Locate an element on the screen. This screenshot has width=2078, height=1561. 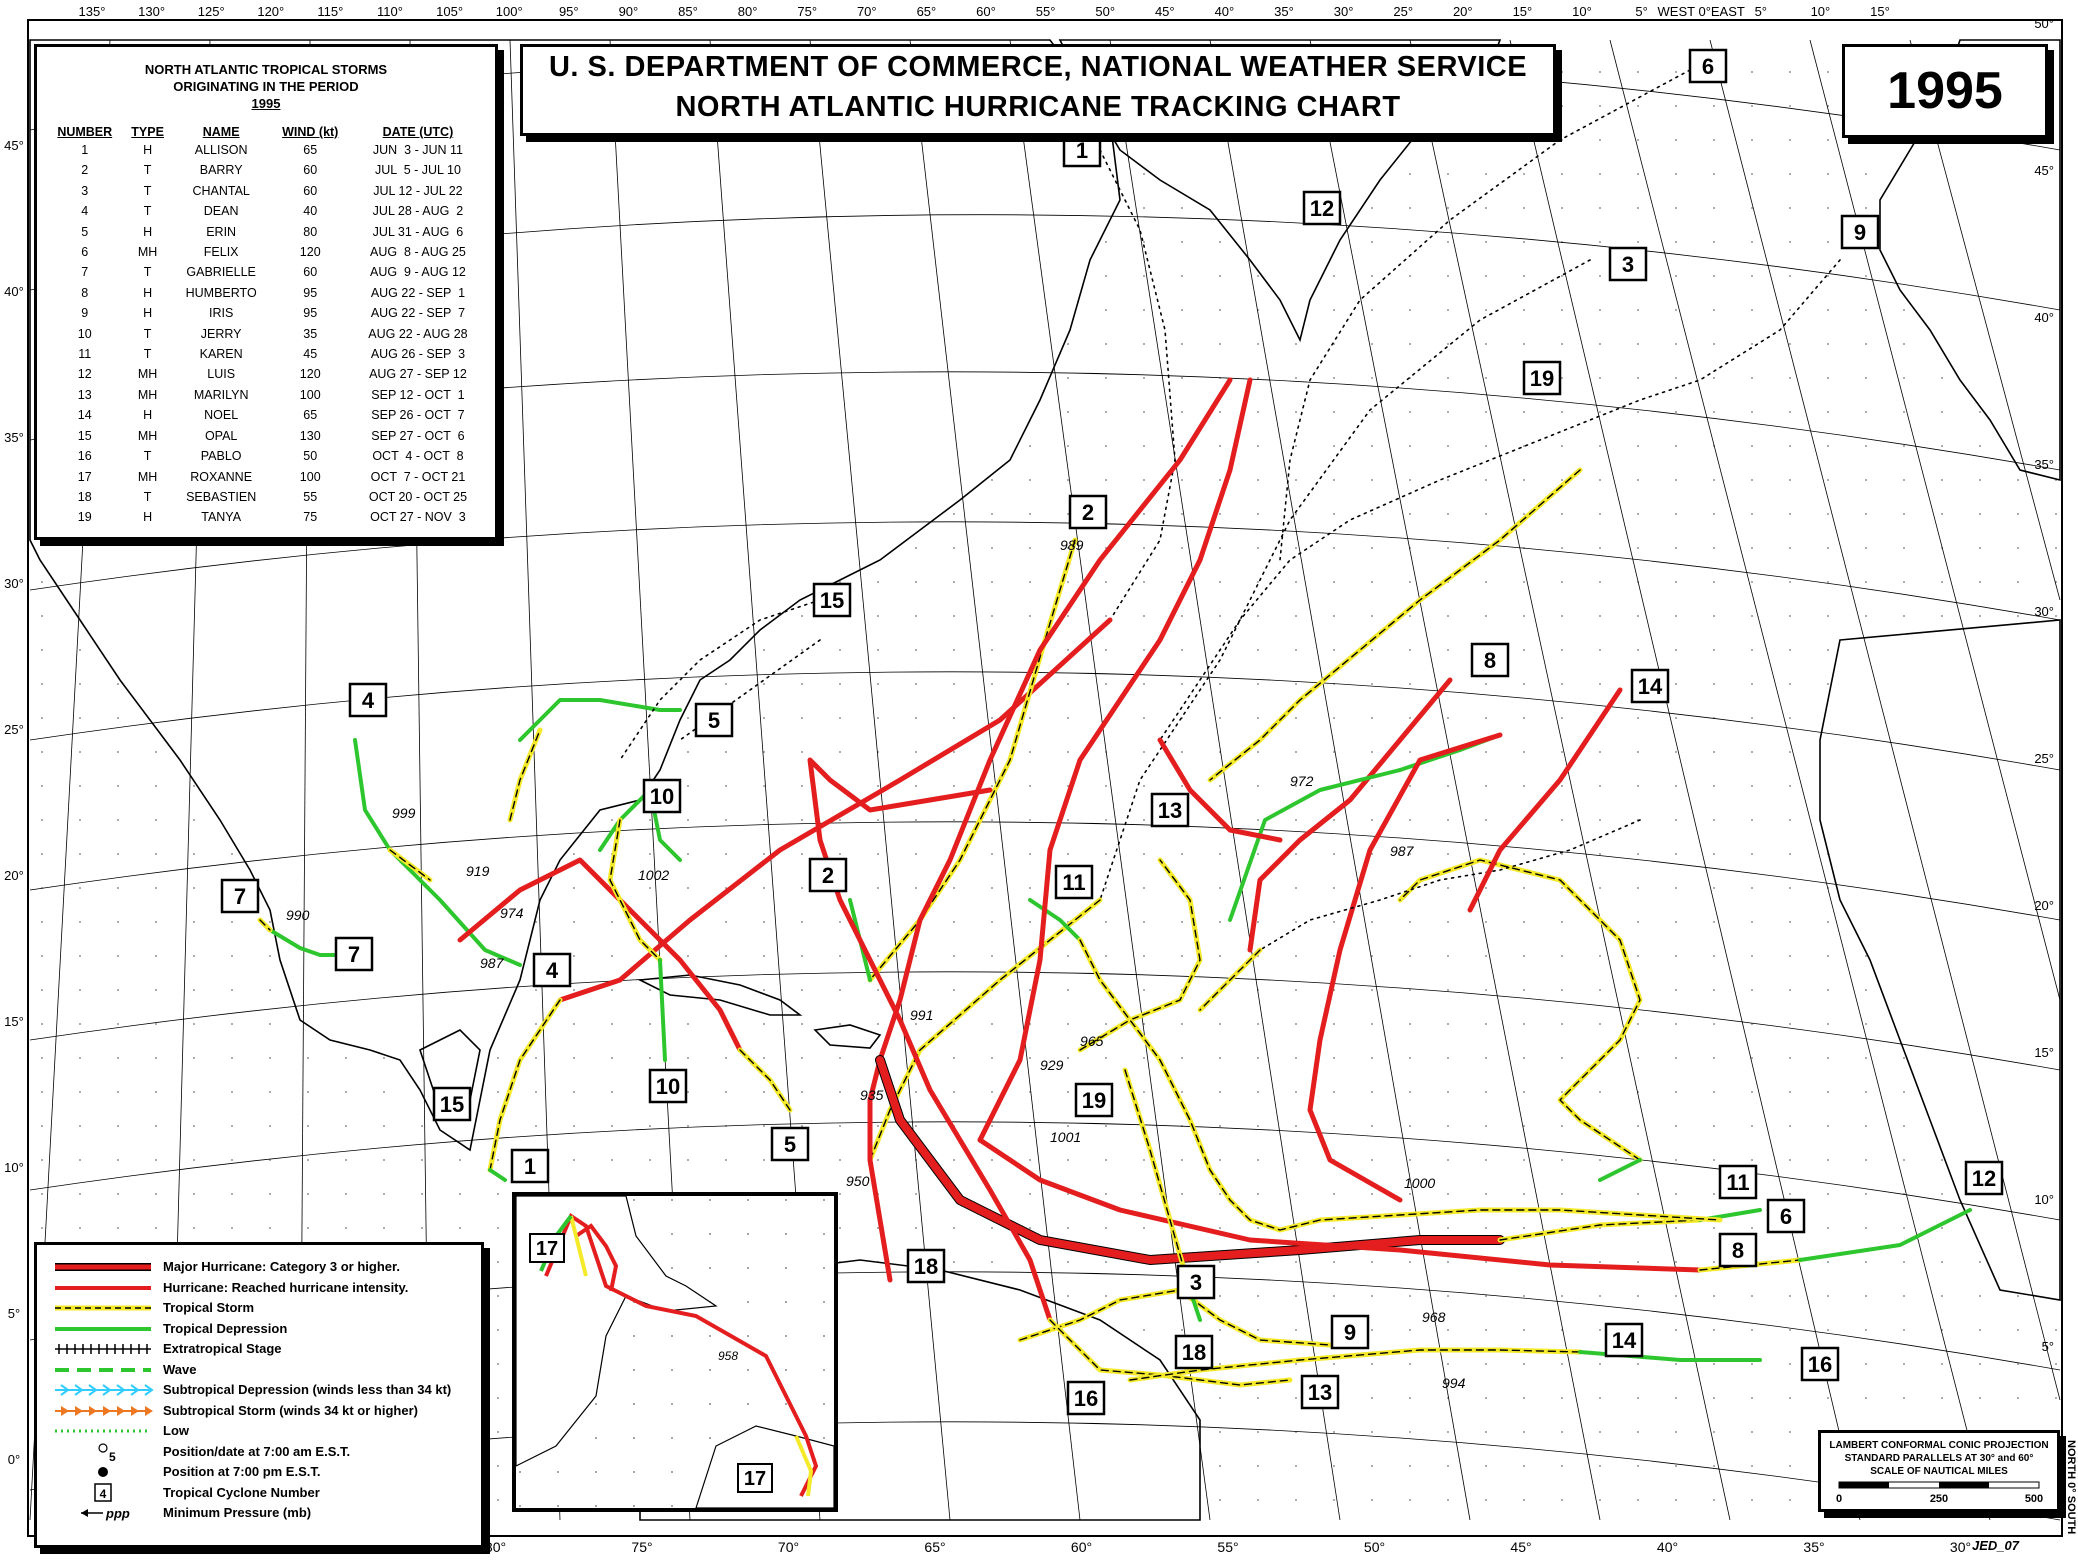
table-cell: JUN 3 - JUN 11 is located at coordinates (417, 150).